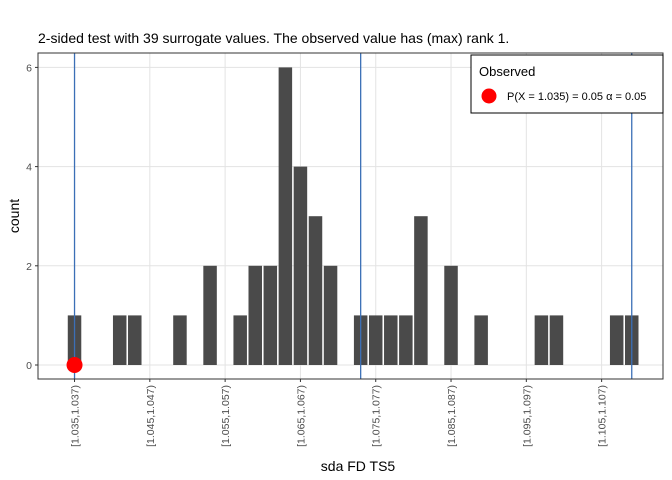 This screenshot has width=672, height=480. What do you see at coordinates (76, 416) in the screenshot?
I see `x-tick-label: [1.035,1.037)` at bounding box center [76, 416].